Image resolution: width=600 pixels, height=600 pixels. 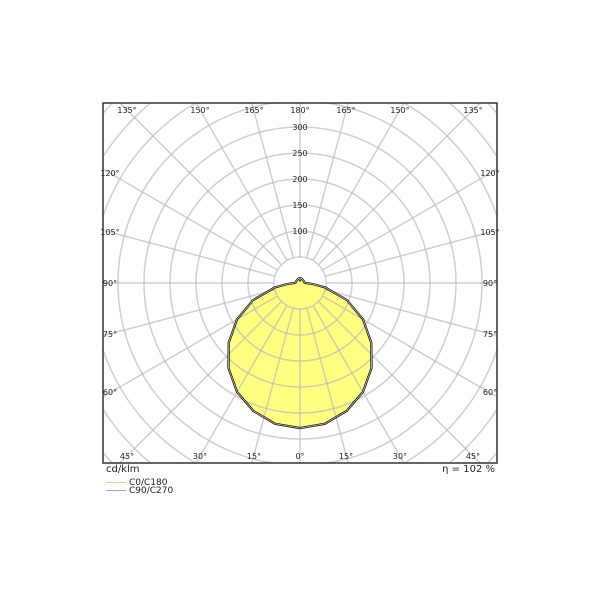 What do you see at coordinates (490, 334) in the screenshot?
I see `angle-label-right: 75°` at bounding box center [490, 334].